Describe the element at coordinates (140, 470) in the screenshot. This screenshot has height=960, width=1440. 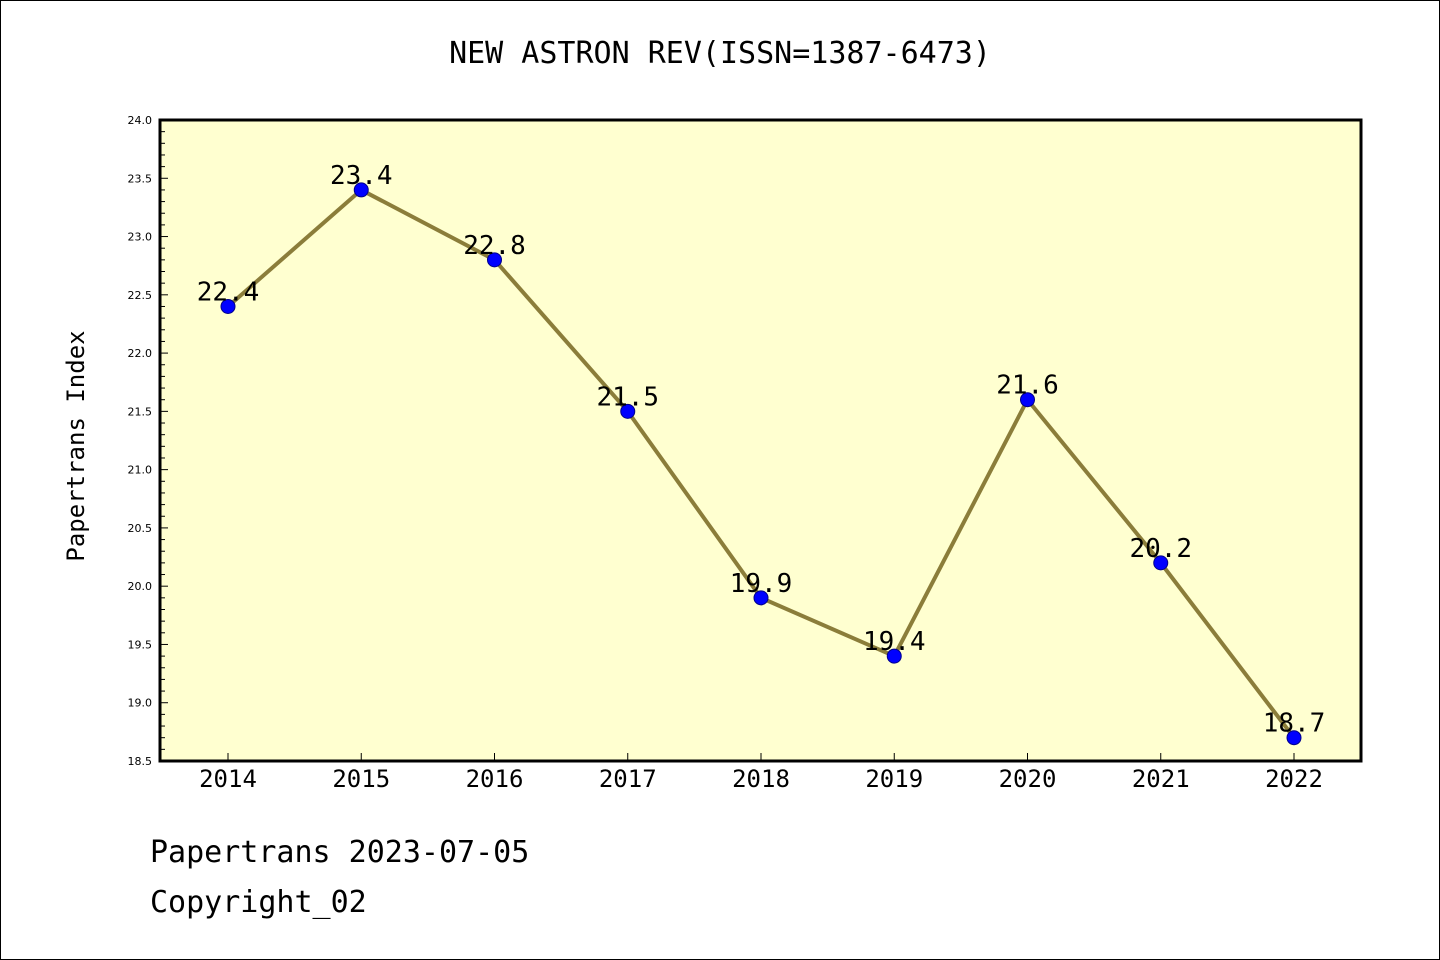
I see `y-tick-label: 21.0` at that location.